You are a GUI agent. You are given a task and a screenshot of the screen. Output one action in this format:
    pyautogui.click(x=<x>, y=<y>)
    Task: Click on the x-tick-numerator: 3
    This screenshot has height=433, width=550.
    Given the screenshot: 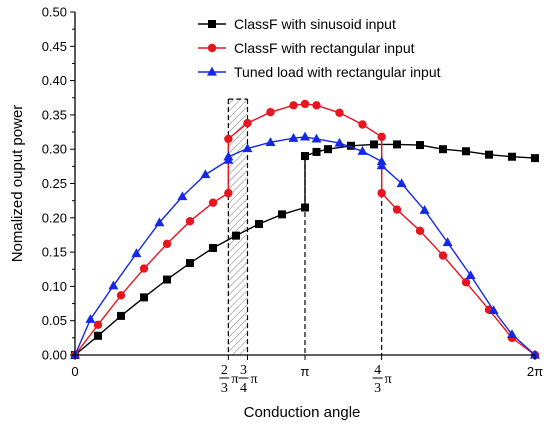 What is the action you would take?
    pyautogui.click(x=243, y=370)
    